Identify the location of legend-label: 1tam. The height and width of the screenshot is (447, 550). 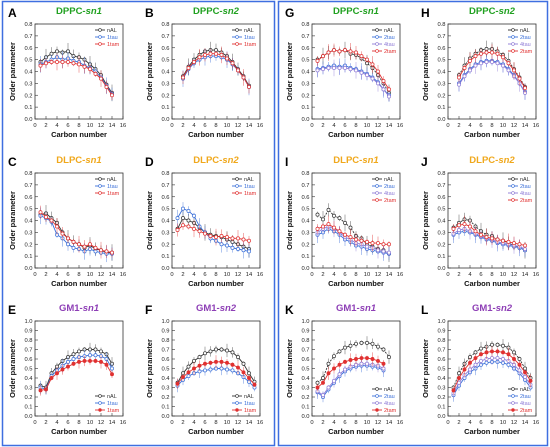
(250, 45).